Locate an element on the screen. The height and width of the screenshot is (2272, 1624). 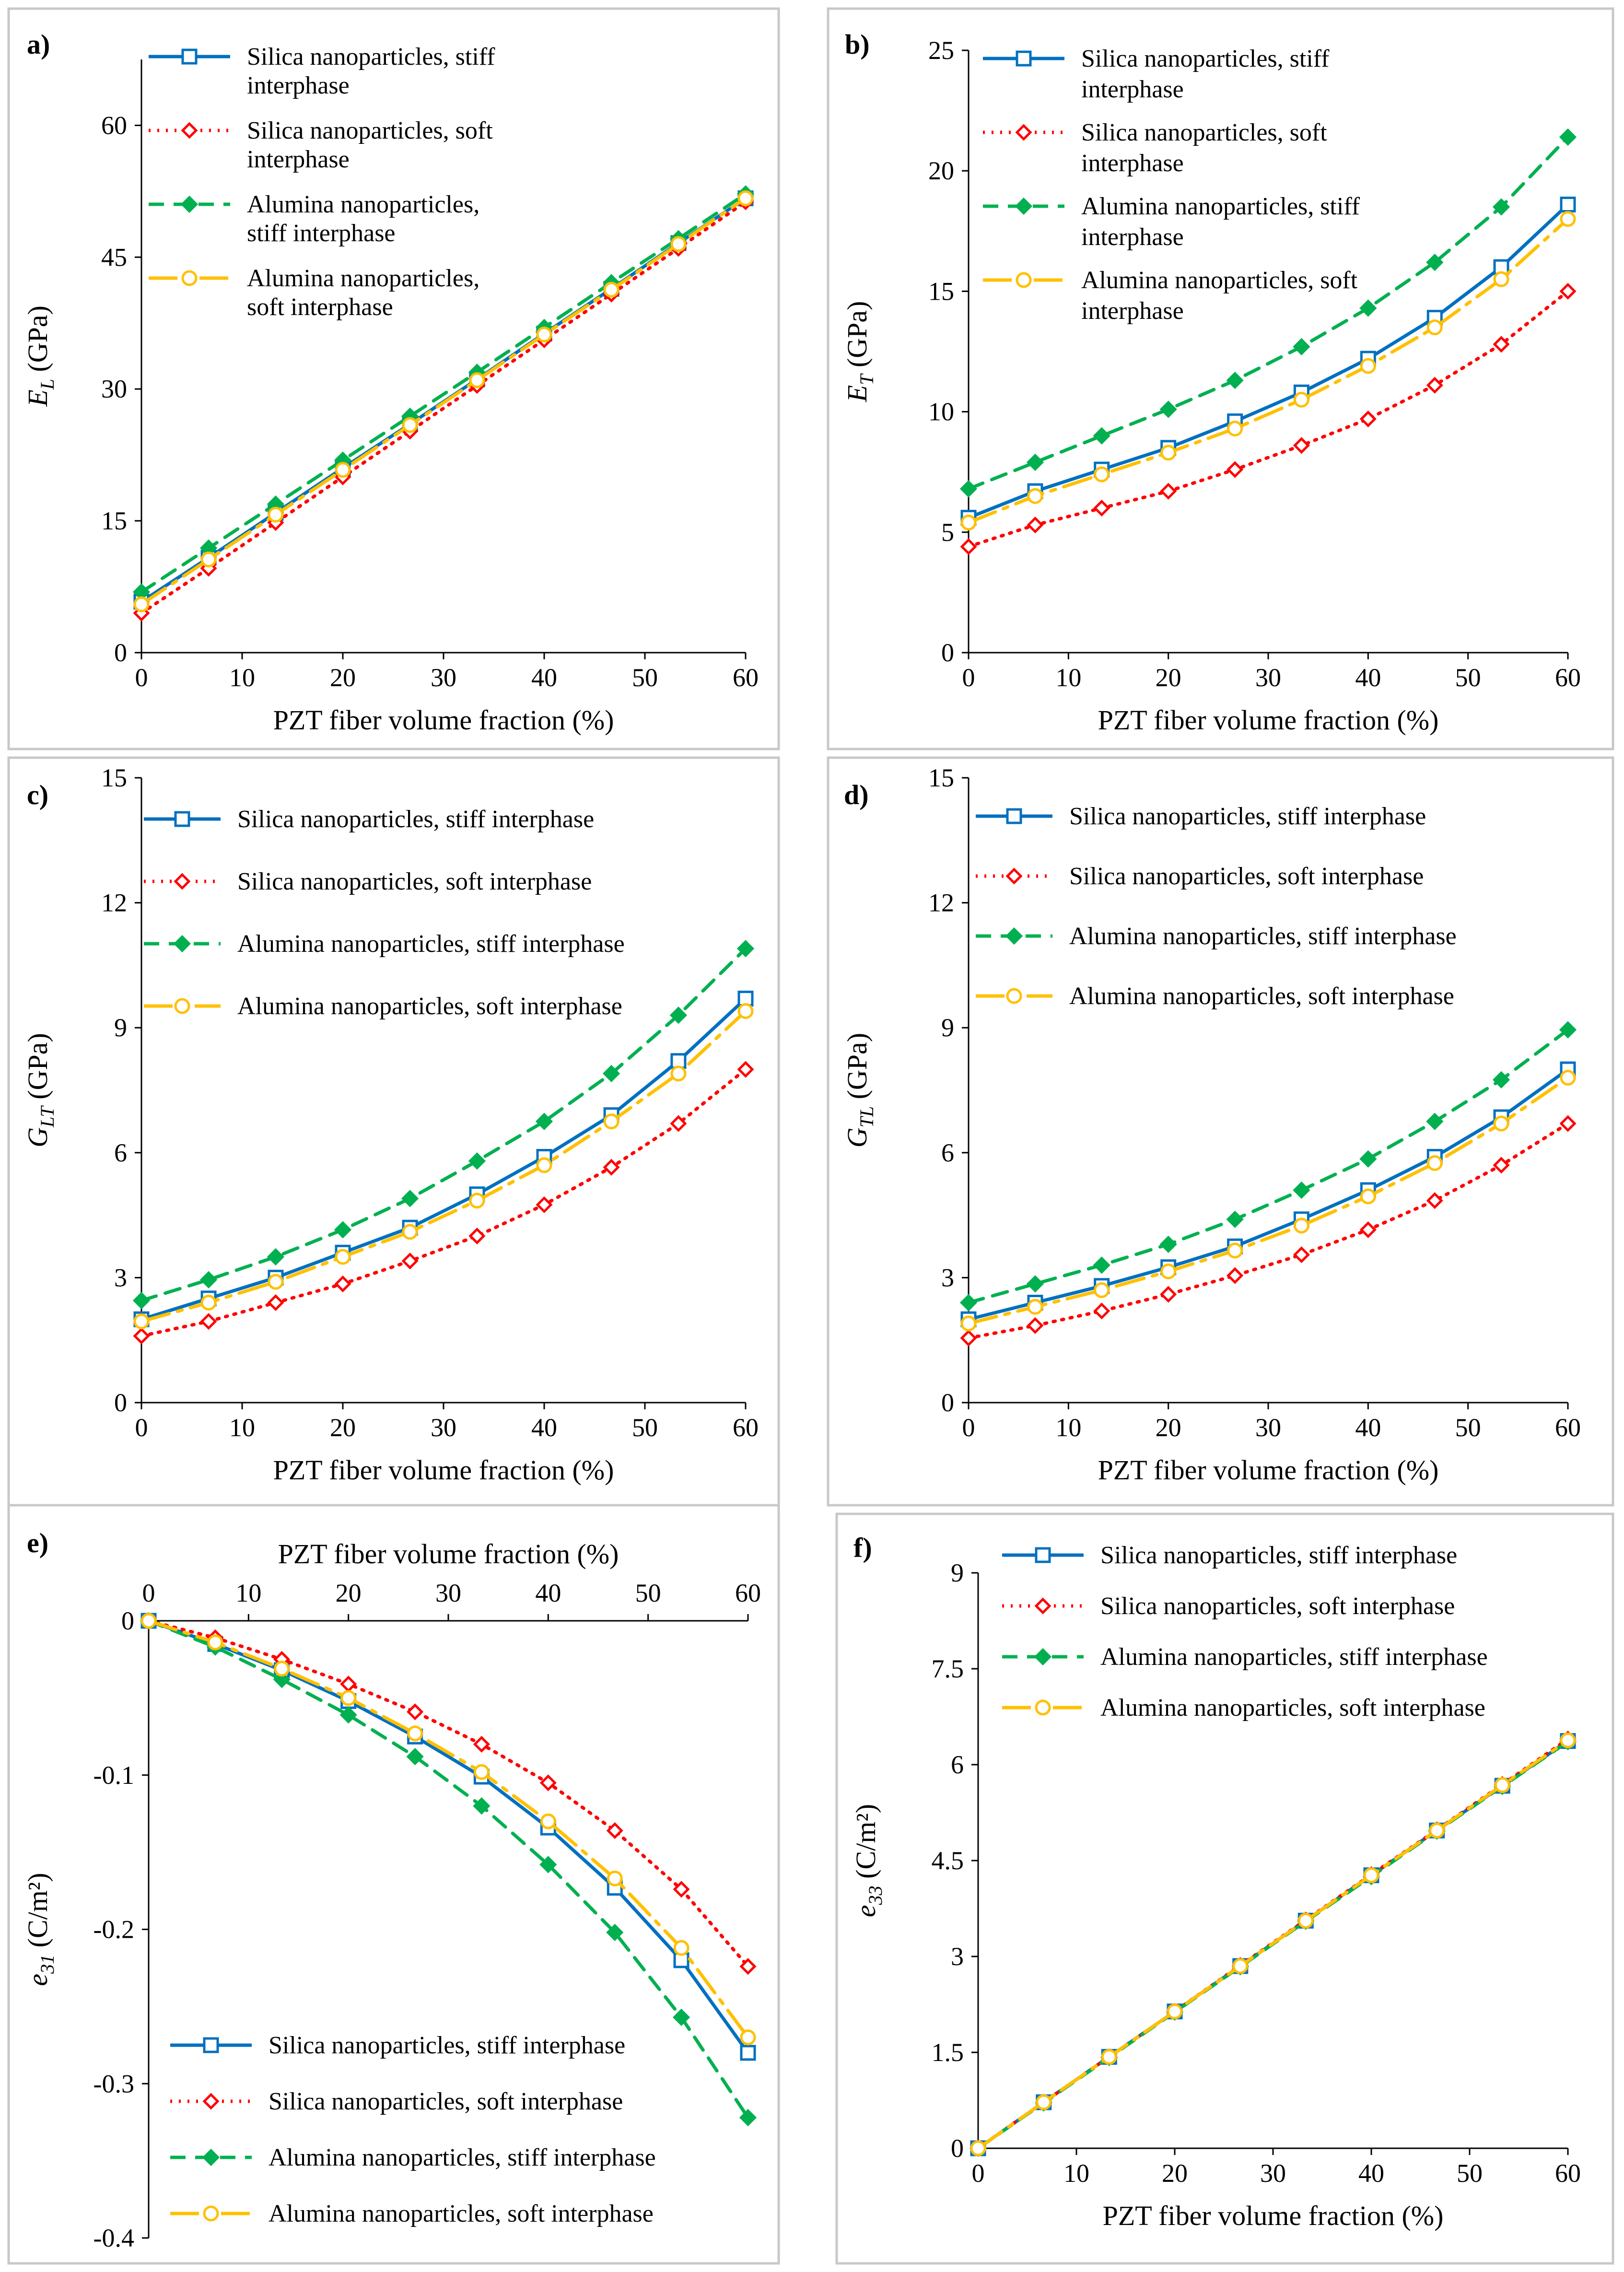
y-tick-label: 9 is located at coordinates (957, 1572).